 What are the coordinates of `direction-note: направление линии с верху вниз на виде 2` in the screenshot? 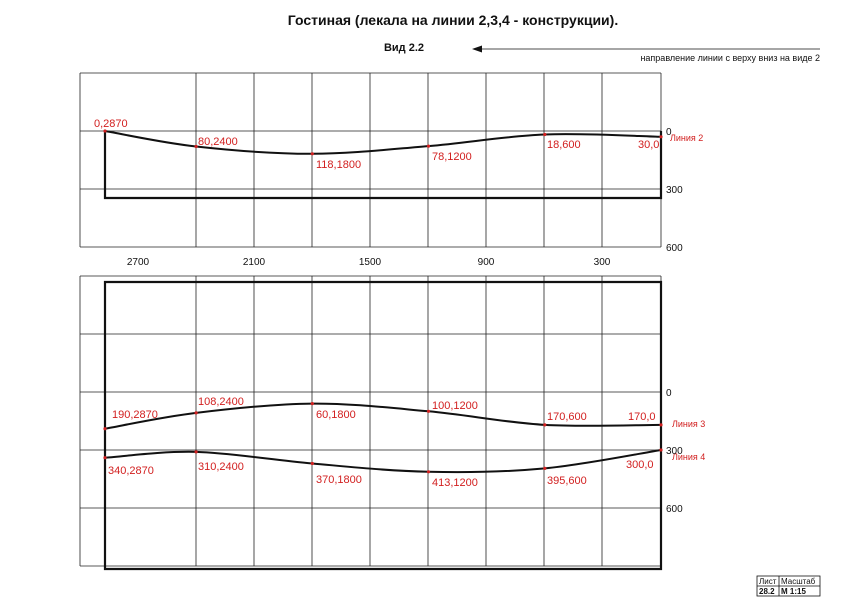 It's located at (730, 58).